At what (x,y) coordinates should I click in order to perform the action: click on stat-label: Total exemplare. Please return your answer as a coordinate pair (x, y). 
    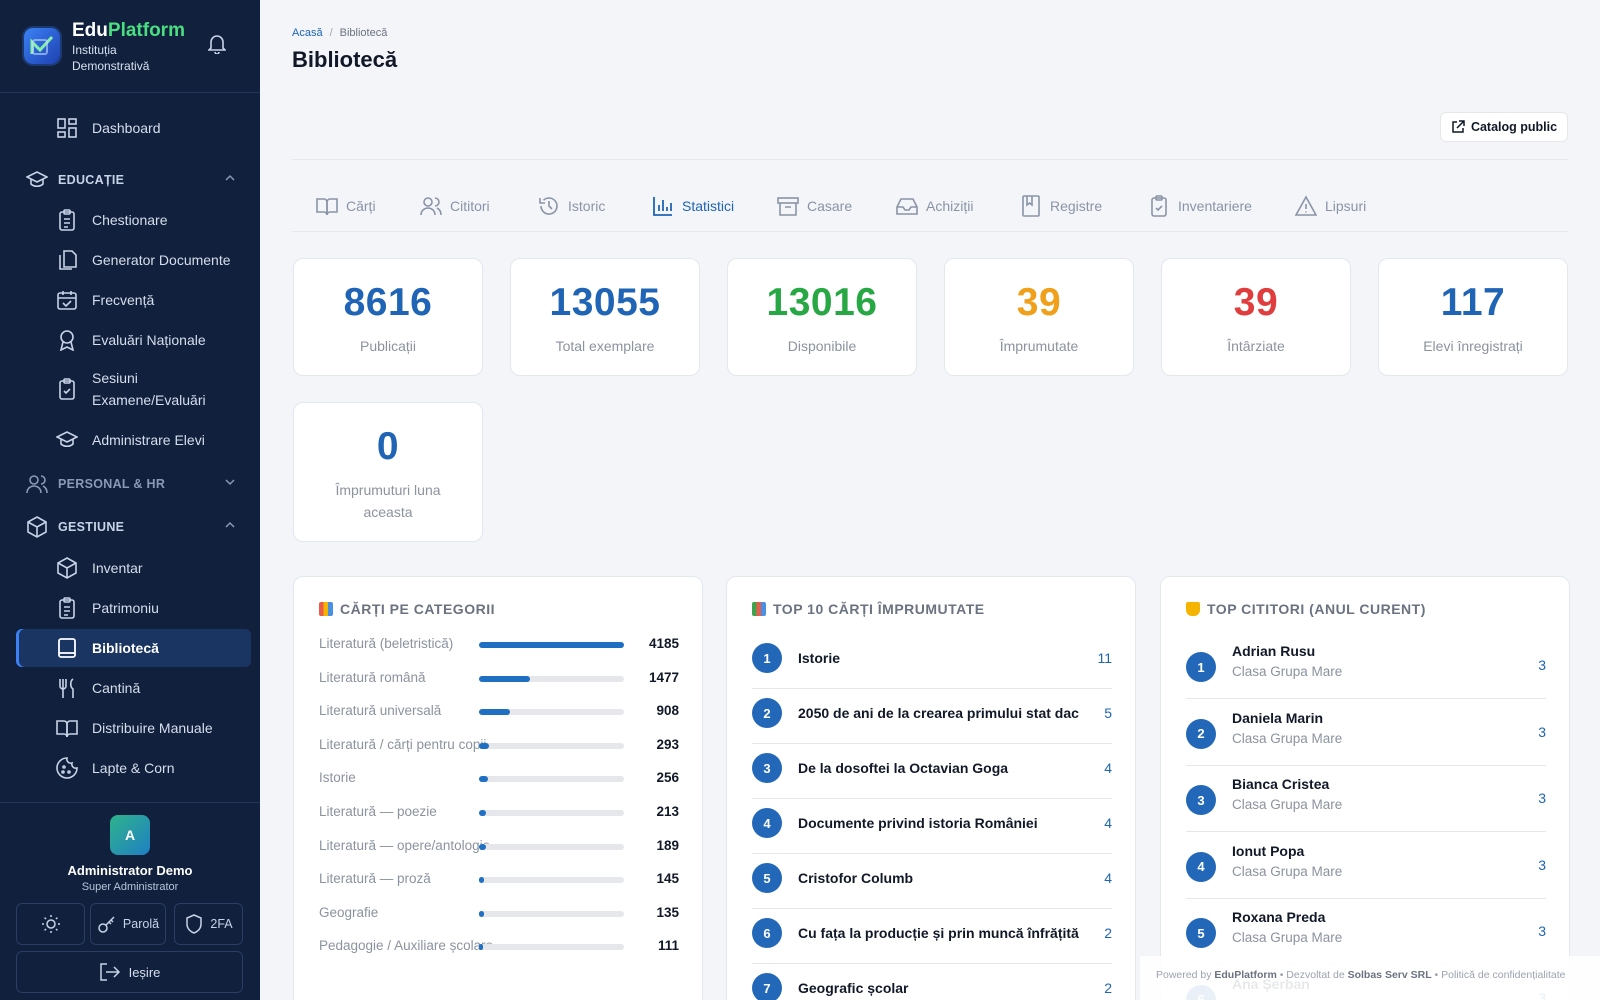
    Looking at the image, I should click on (605, 346).